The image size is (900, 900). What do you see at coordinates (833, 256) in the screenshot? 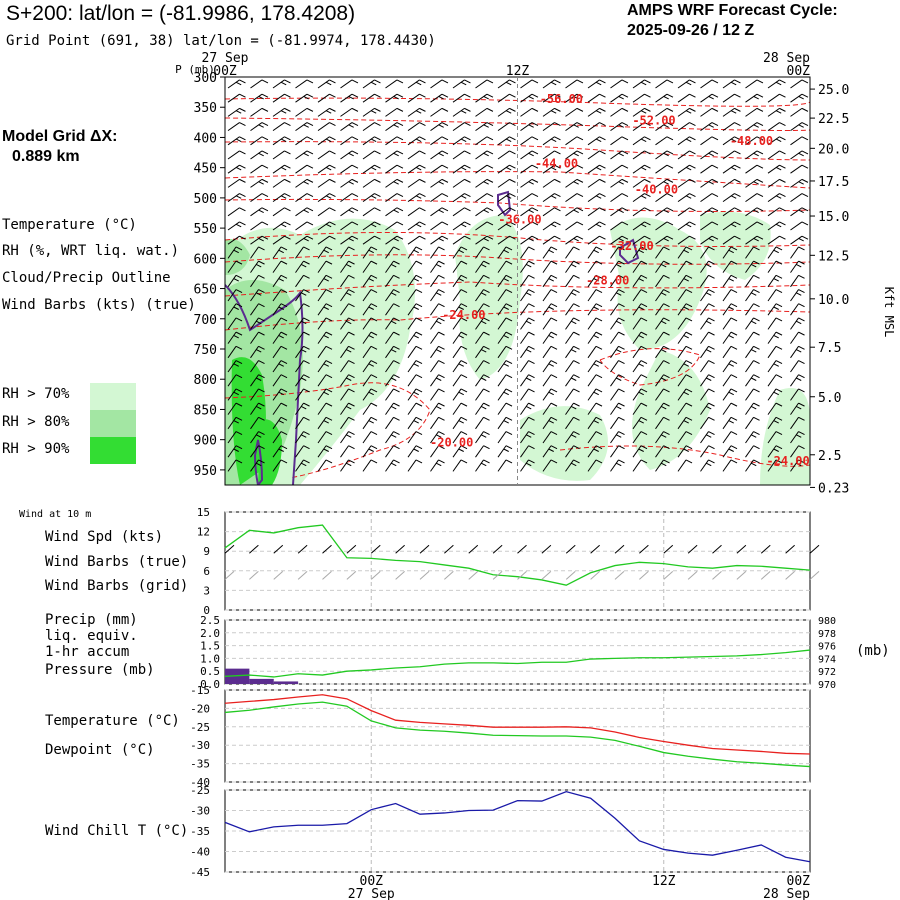
I see `height-tick-label: 12.5` at bounding box center [833, 256].